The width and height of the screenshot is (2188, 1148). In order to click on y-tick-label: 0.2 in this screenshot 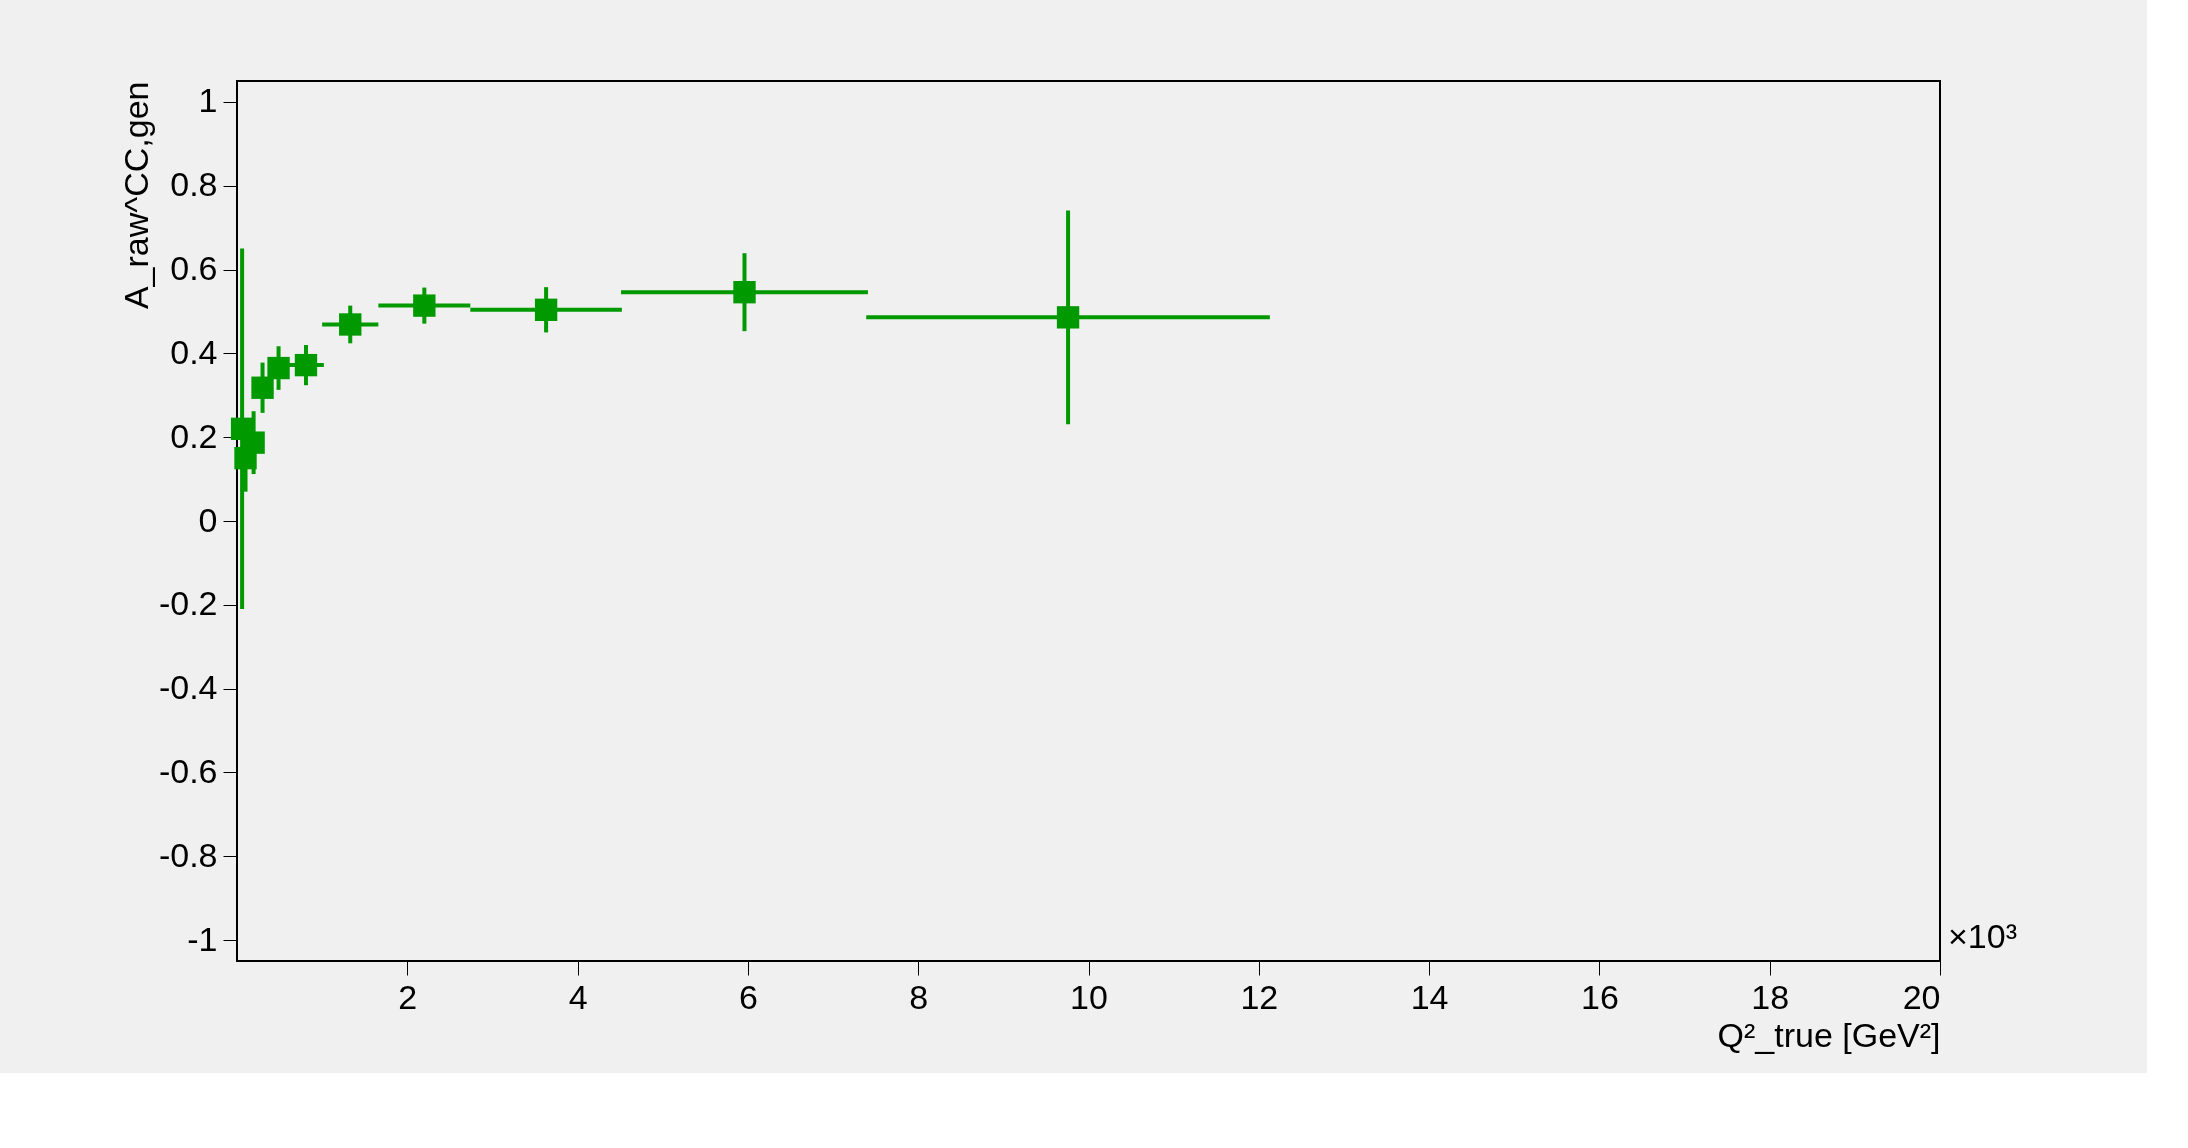, I will do `click(194, 435)`.